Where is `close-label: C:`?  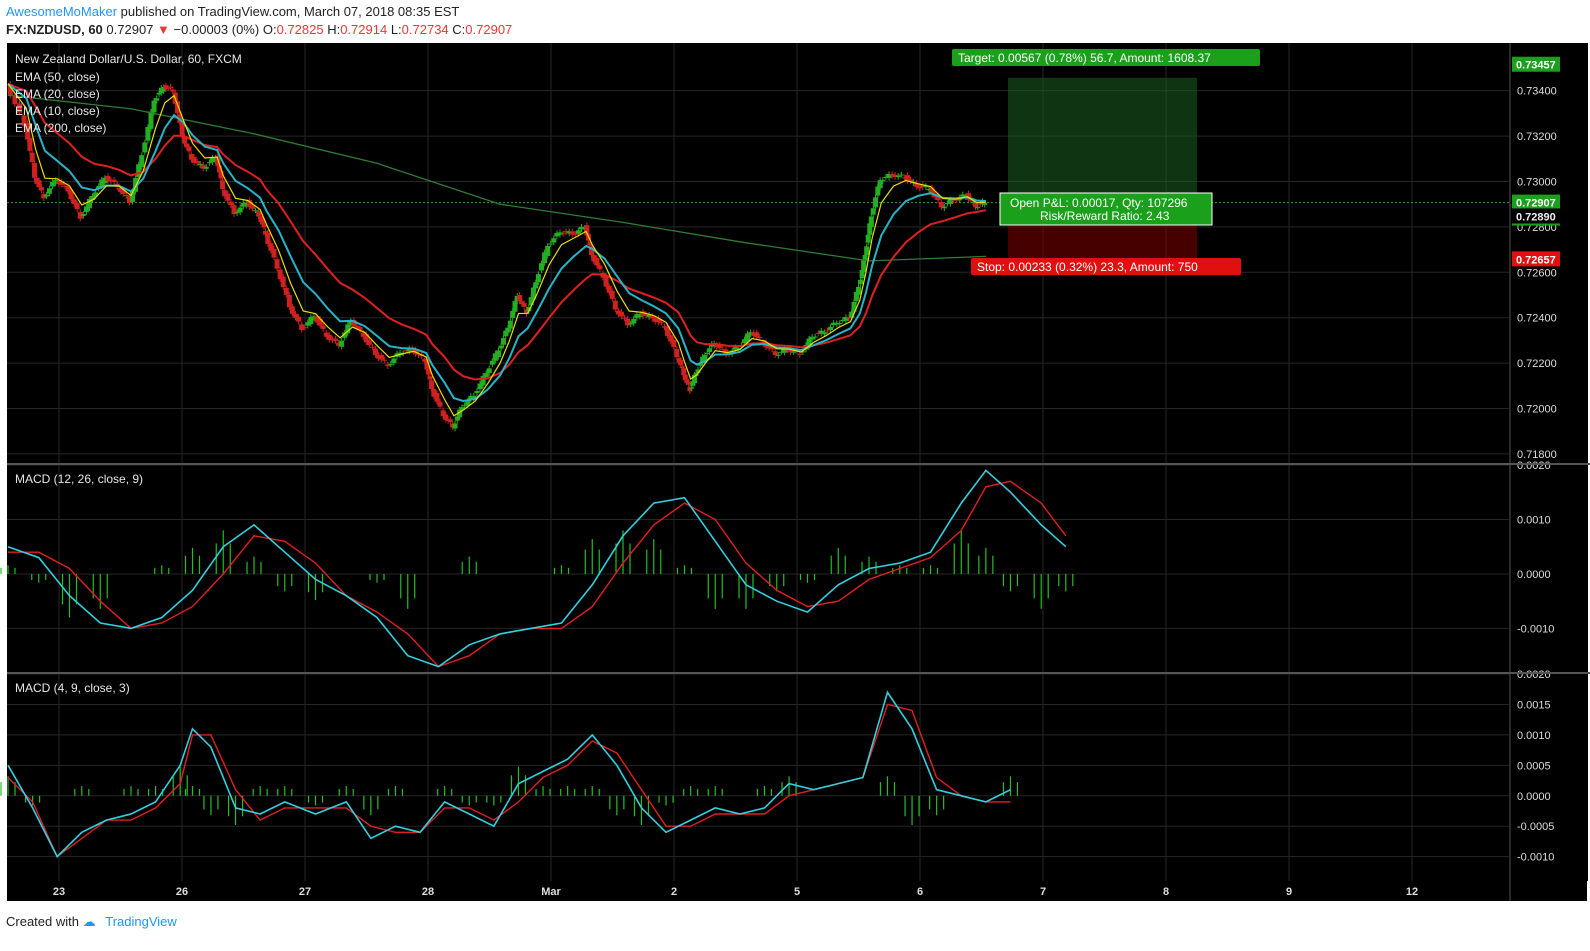 close-label: C: is located at coordinates (459, 29).